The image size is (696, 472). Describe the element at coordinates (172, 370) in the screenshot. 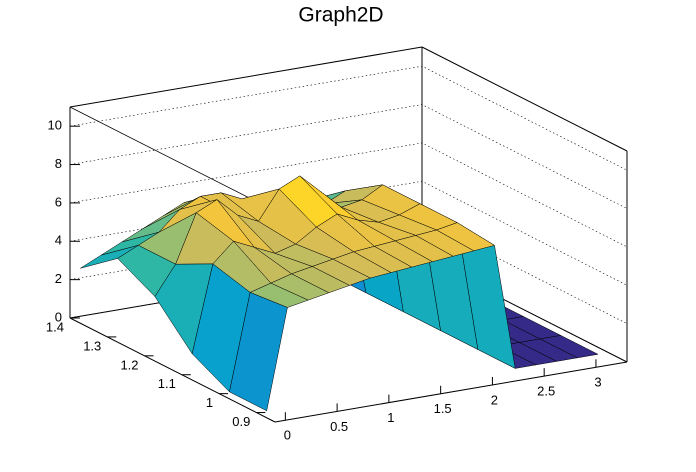

I see `y-axis` at that location.